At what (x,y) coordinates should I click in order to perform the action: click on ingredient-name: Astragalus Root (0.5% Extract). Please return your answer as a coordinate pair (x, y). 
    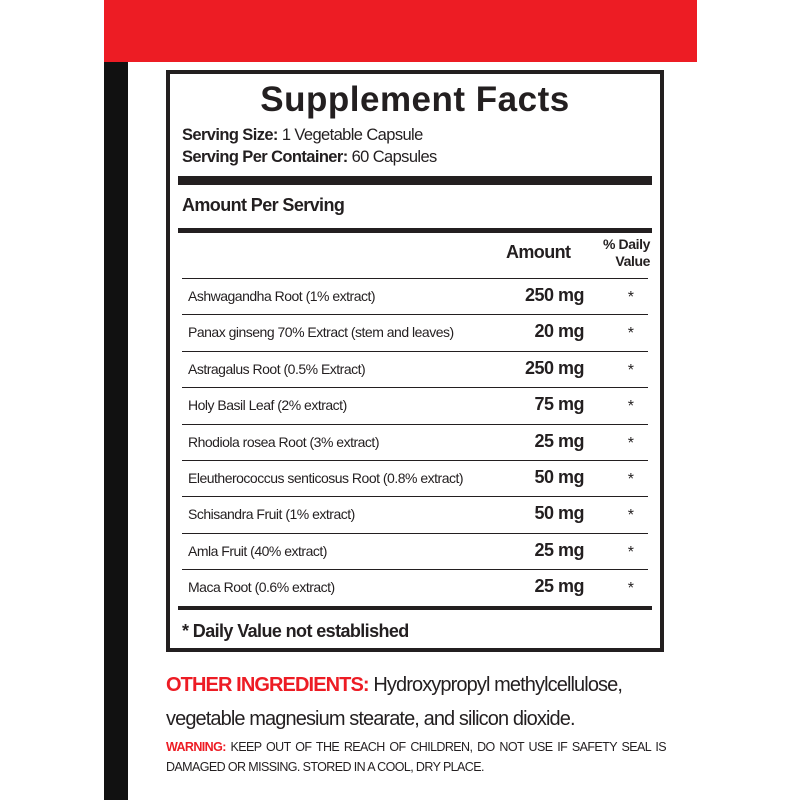
    Looking at the image, I should click on (277, 368).